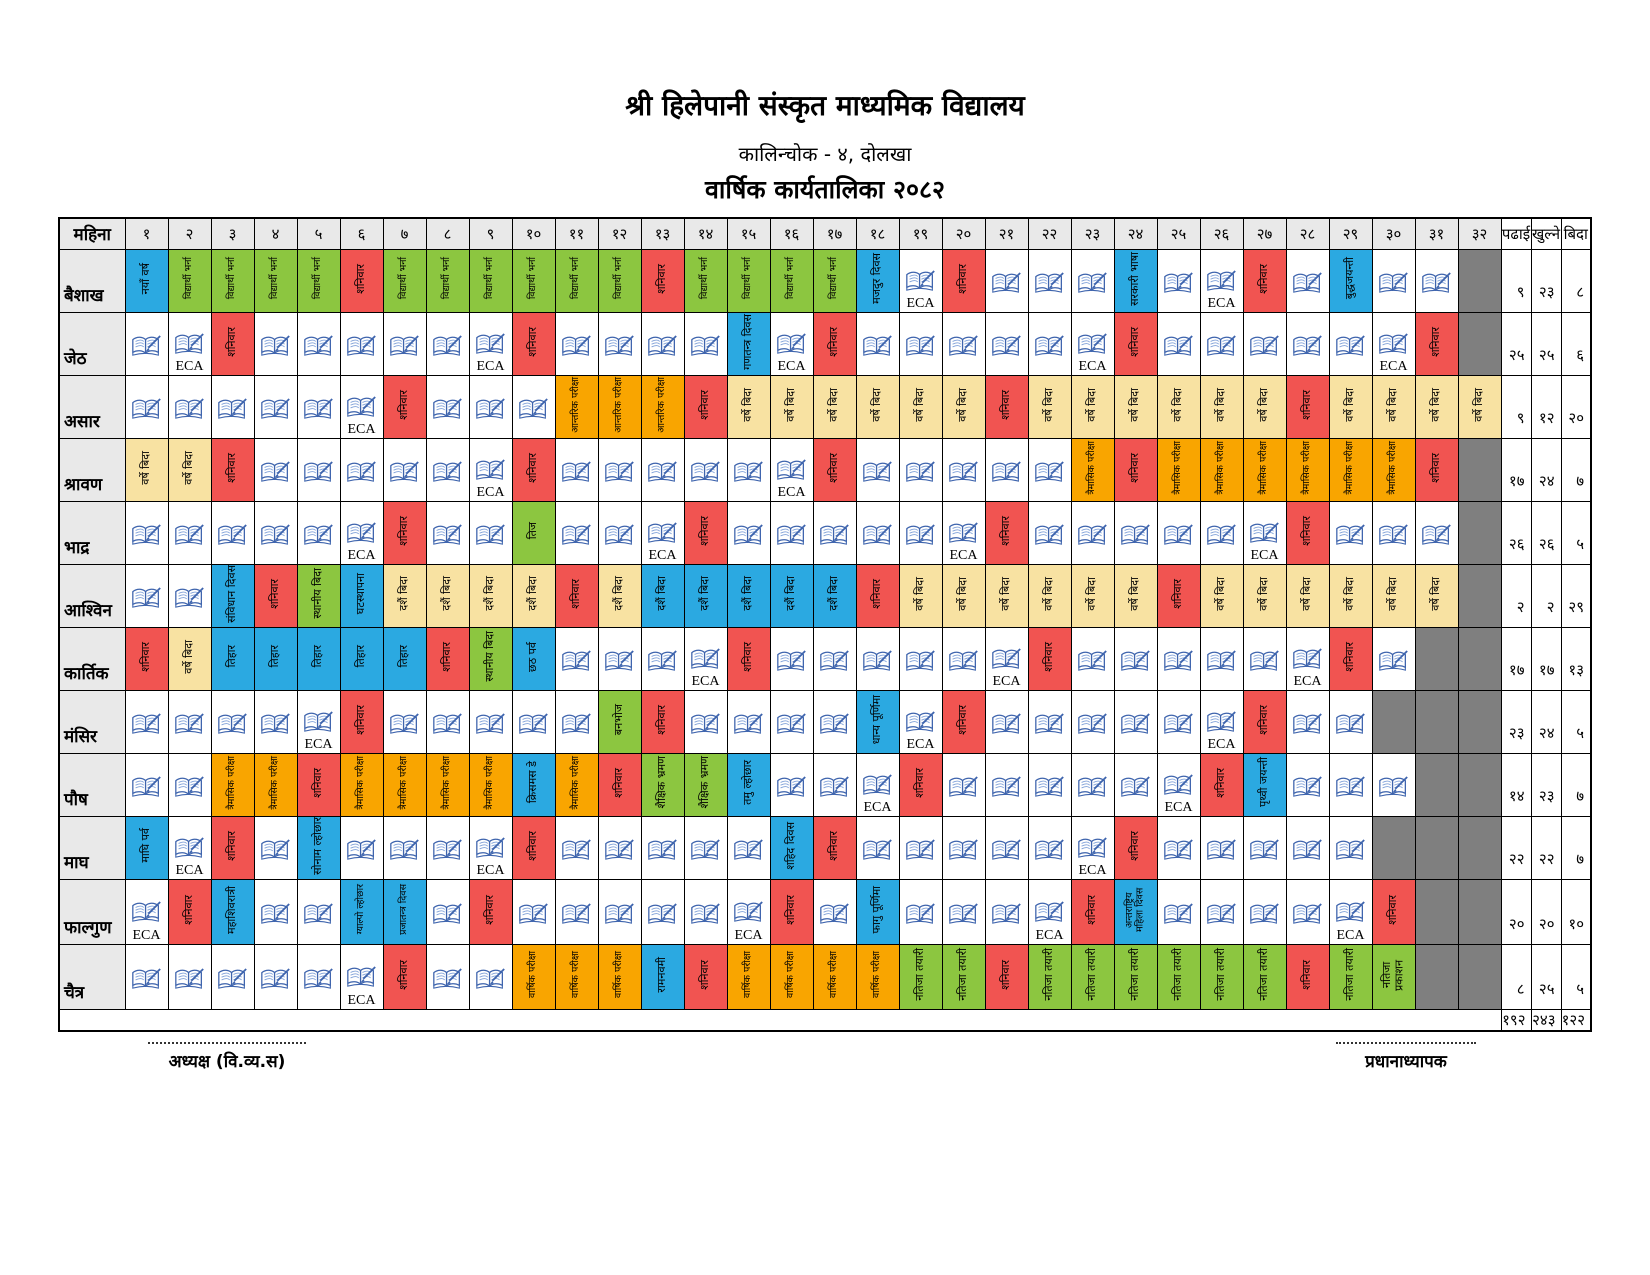  Describe the element at coordinates (1576, 1020) in the screenshot. I see `grand-total-bida: १२२` at that location.